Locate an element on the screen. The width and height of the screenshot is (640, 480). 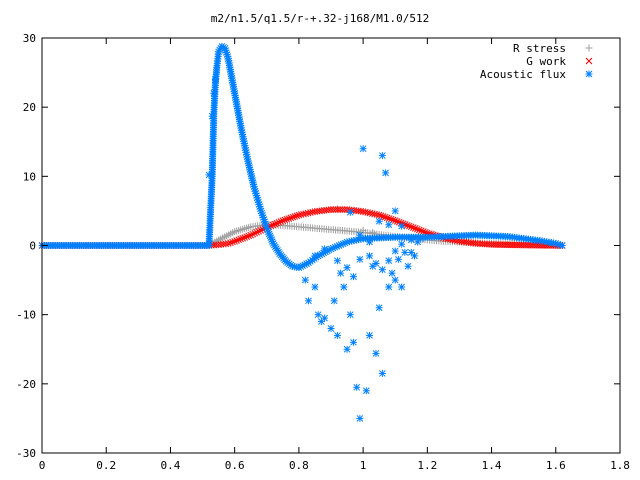
x-tick-label: 0.8 is located at coordinates (299, 465).